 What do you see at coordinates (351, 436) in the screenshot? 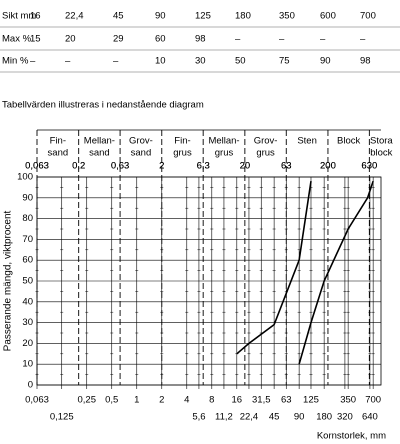
I see `x-axis-title: Kornstorlek, mm` at bounding box center [351, 436].